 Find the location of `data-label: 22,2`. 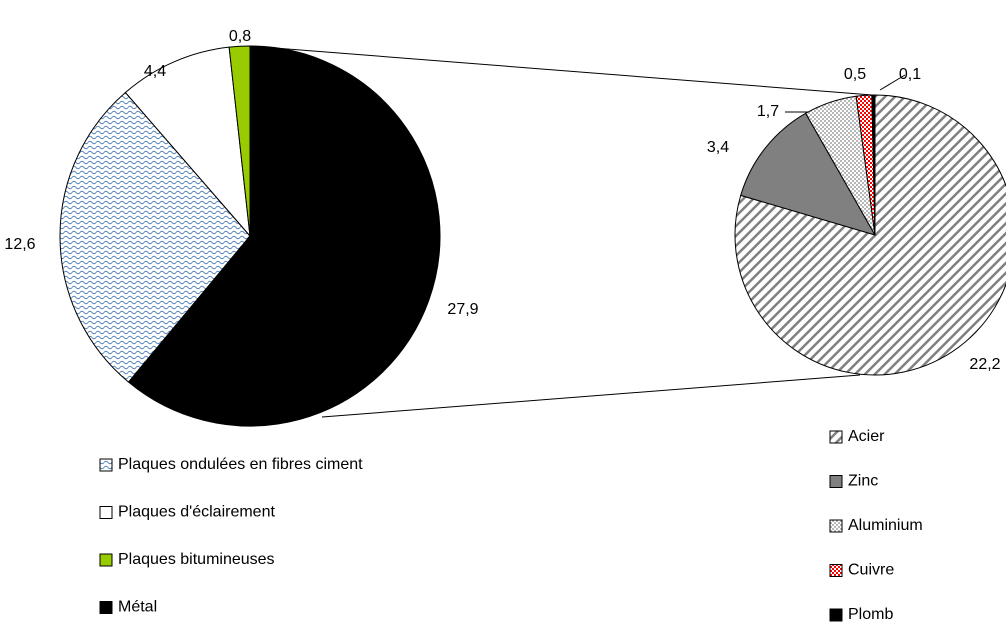

data-label: 22,2 is located at coordinates (984, 364).